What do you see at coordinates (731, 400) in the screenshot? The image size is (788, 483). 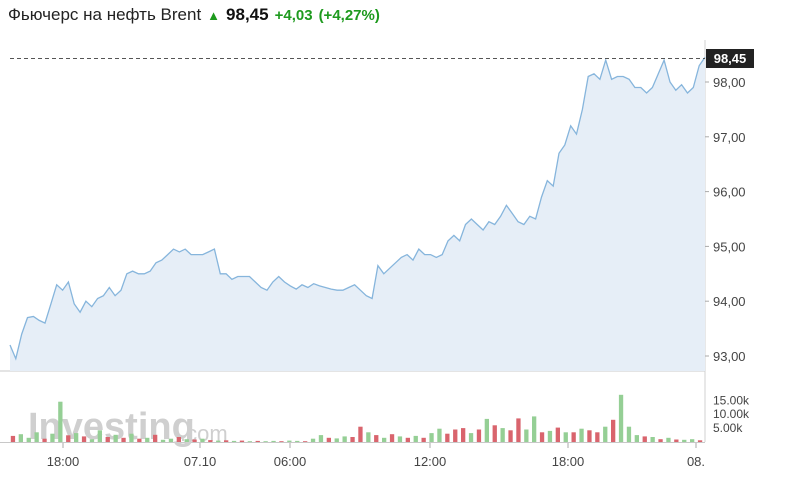 I see `volume-tick-label: 15.00k` at bounding box center [731, 400].